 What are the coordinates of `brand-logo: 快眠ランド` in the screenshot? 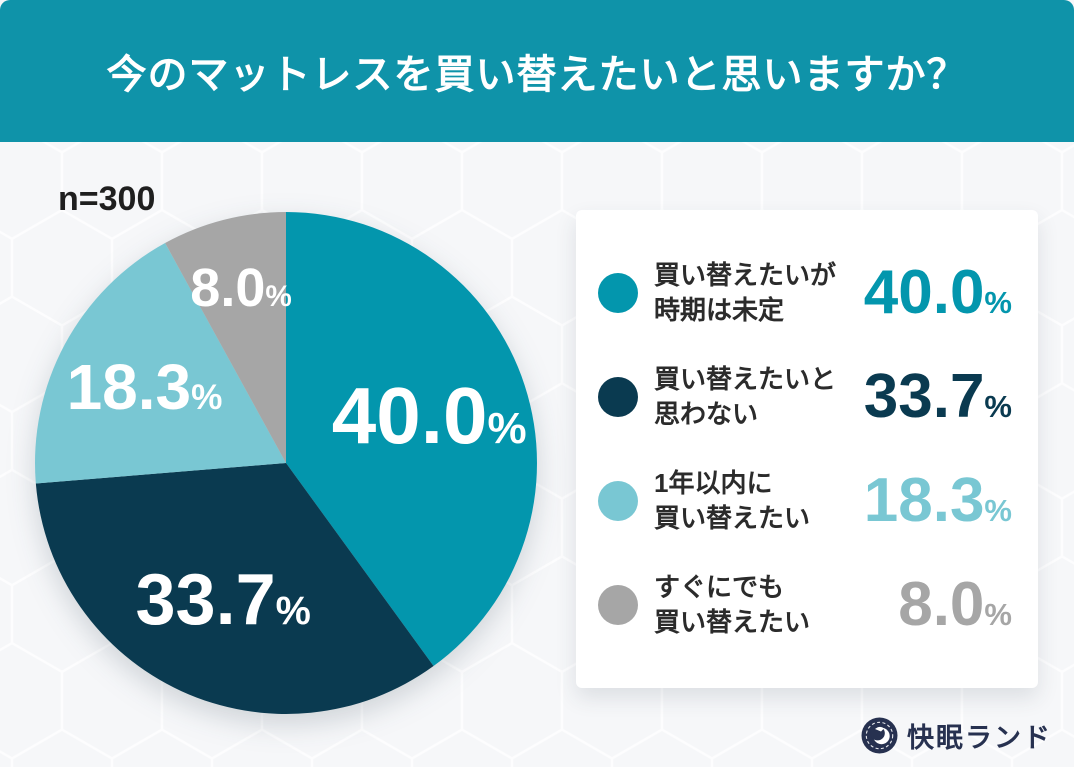 It's located at (956, 735).